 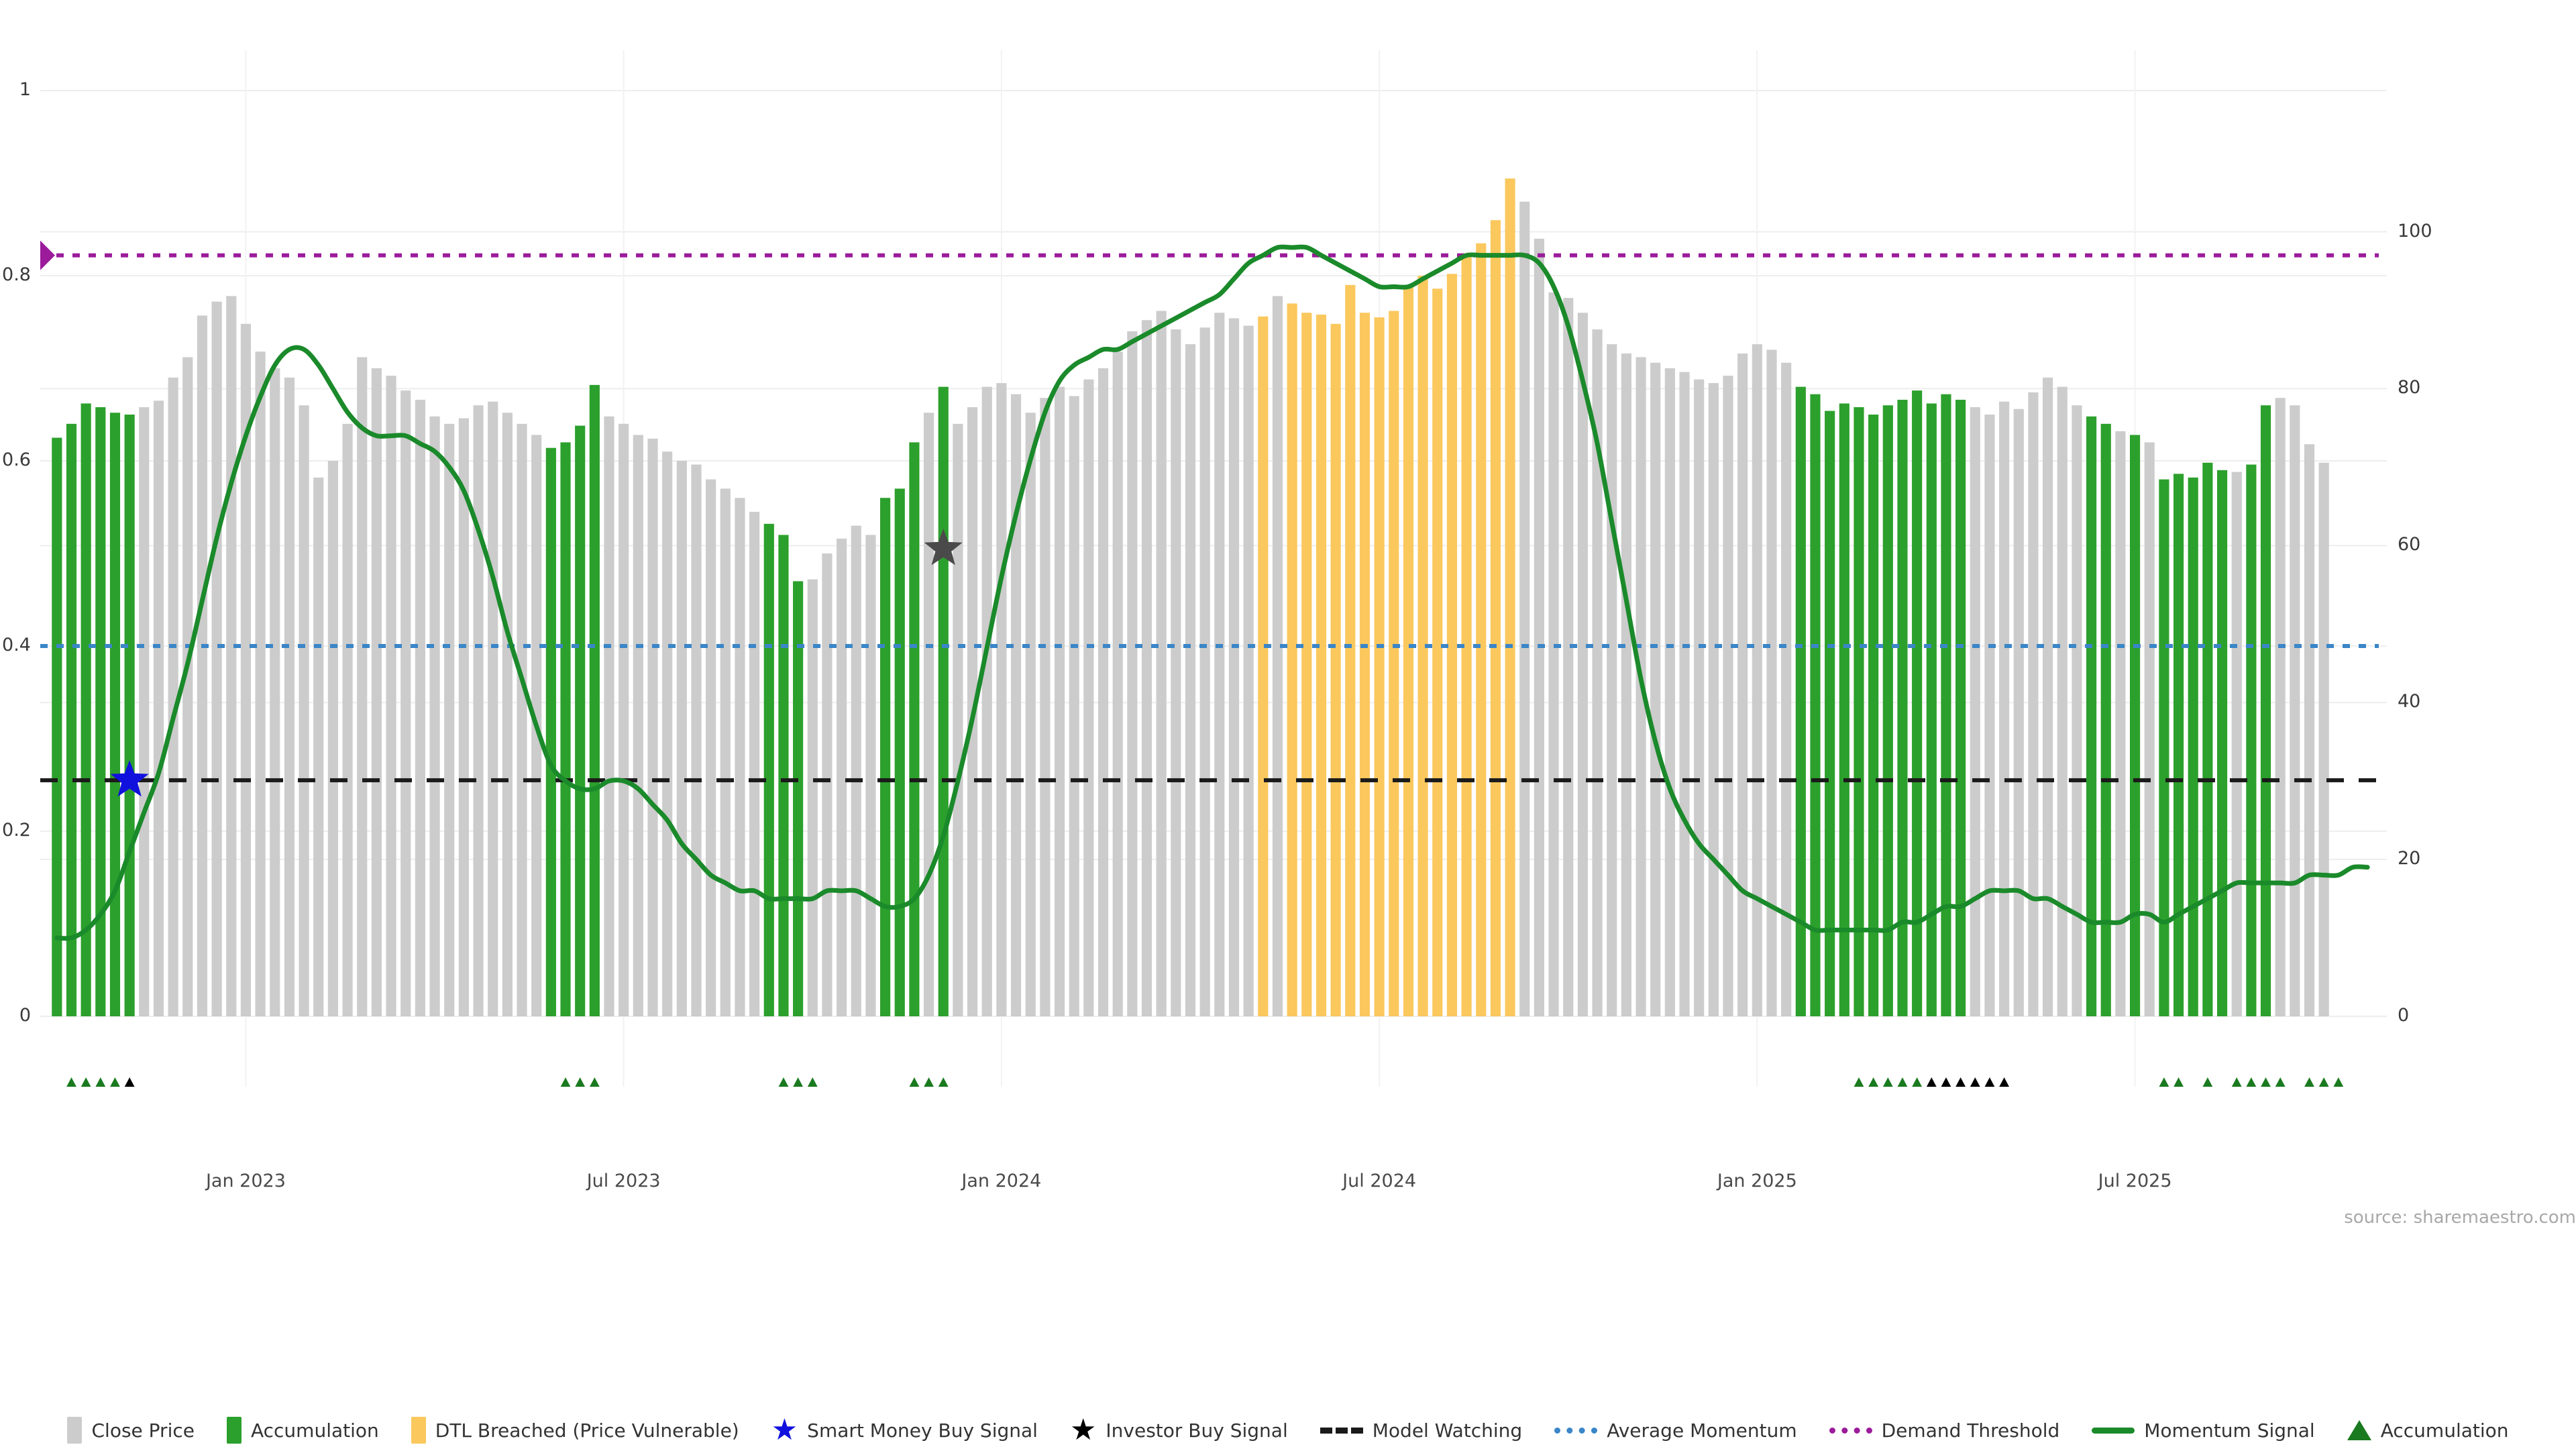 What do you see at coordinates (943, 547) in the screenshot?
I see `investor-buy-signal-marker` at bounding box center [943, 547].